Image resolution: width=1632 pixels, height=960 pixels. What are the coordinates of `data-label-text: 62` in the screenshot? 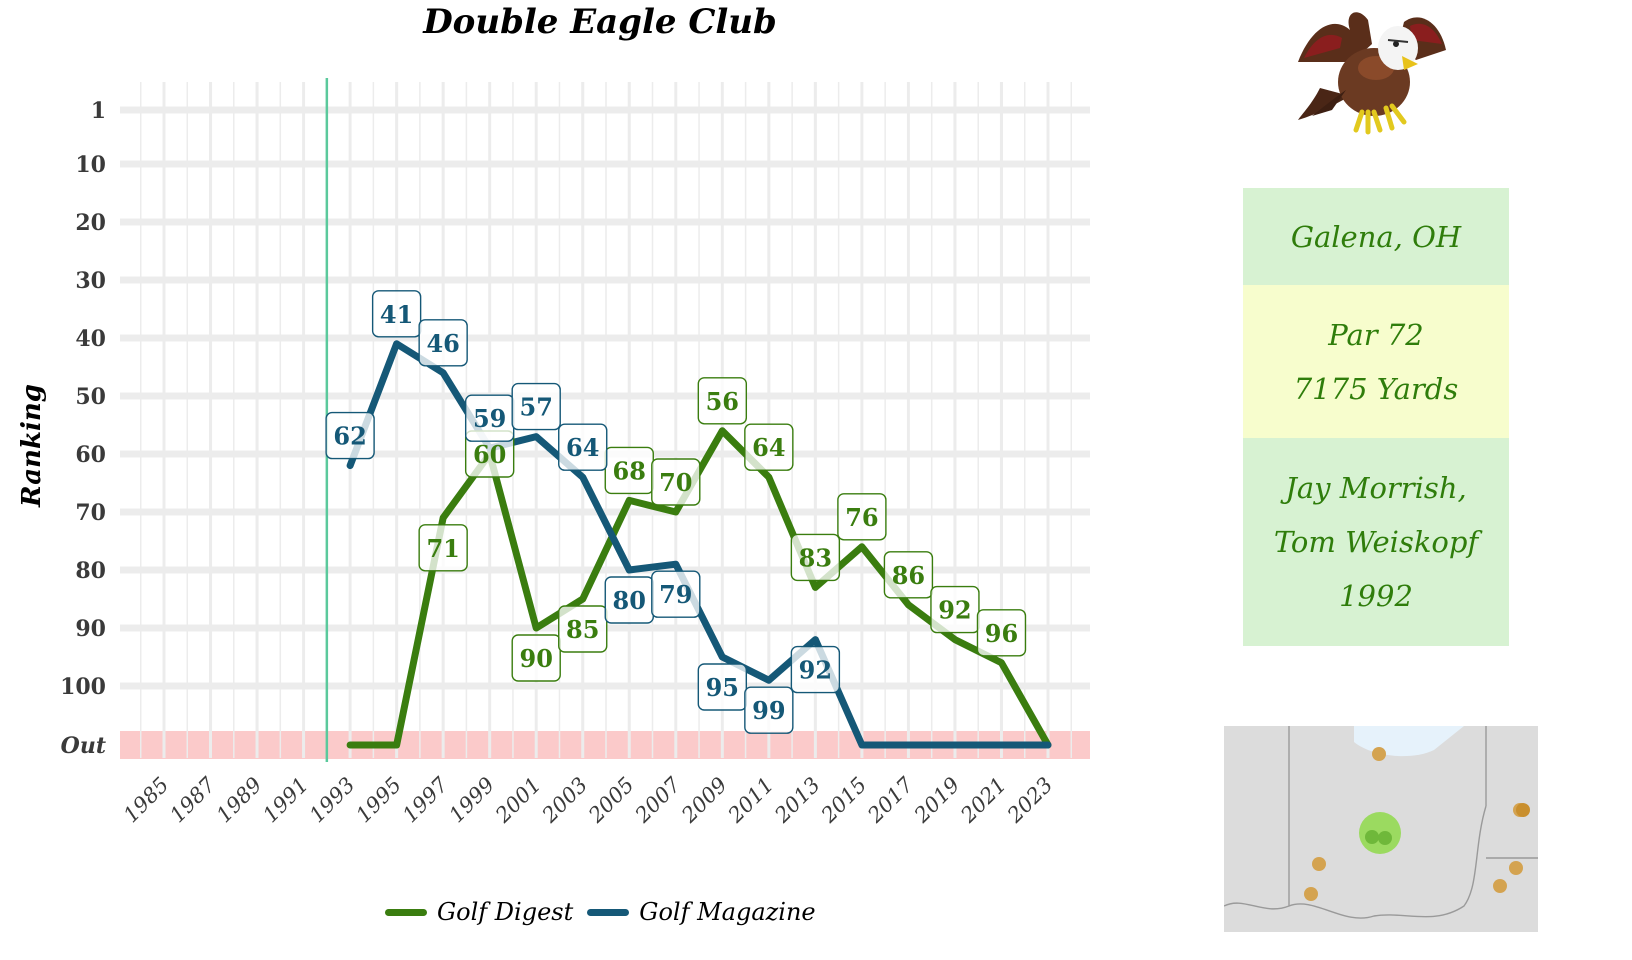 It's located at (349, 436).